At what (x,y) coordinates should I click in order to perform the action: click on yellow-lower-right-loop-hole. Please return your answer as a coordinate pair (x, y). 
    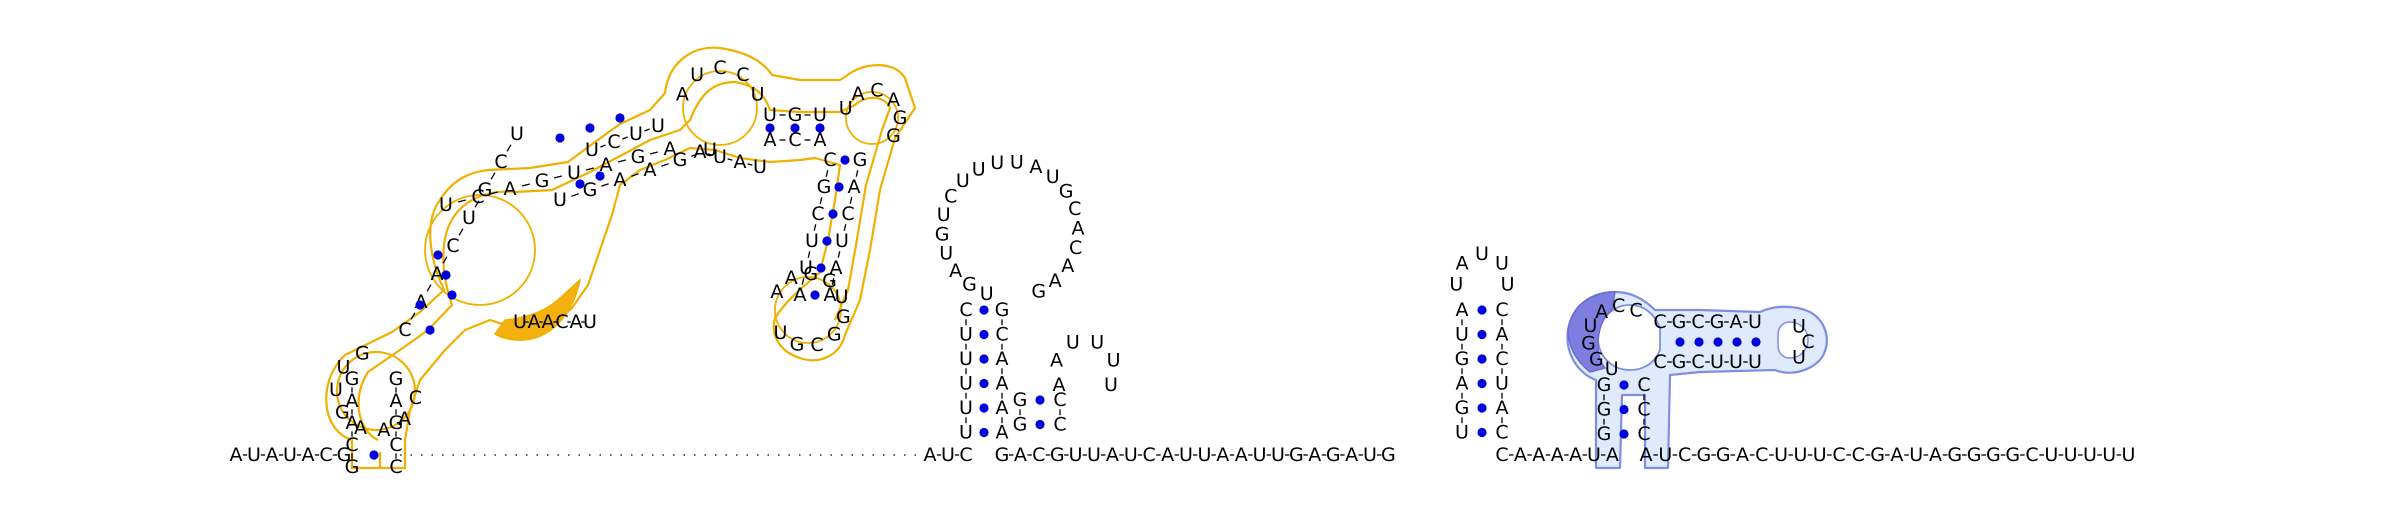
    Looking at the image, I should click on (808, 310).